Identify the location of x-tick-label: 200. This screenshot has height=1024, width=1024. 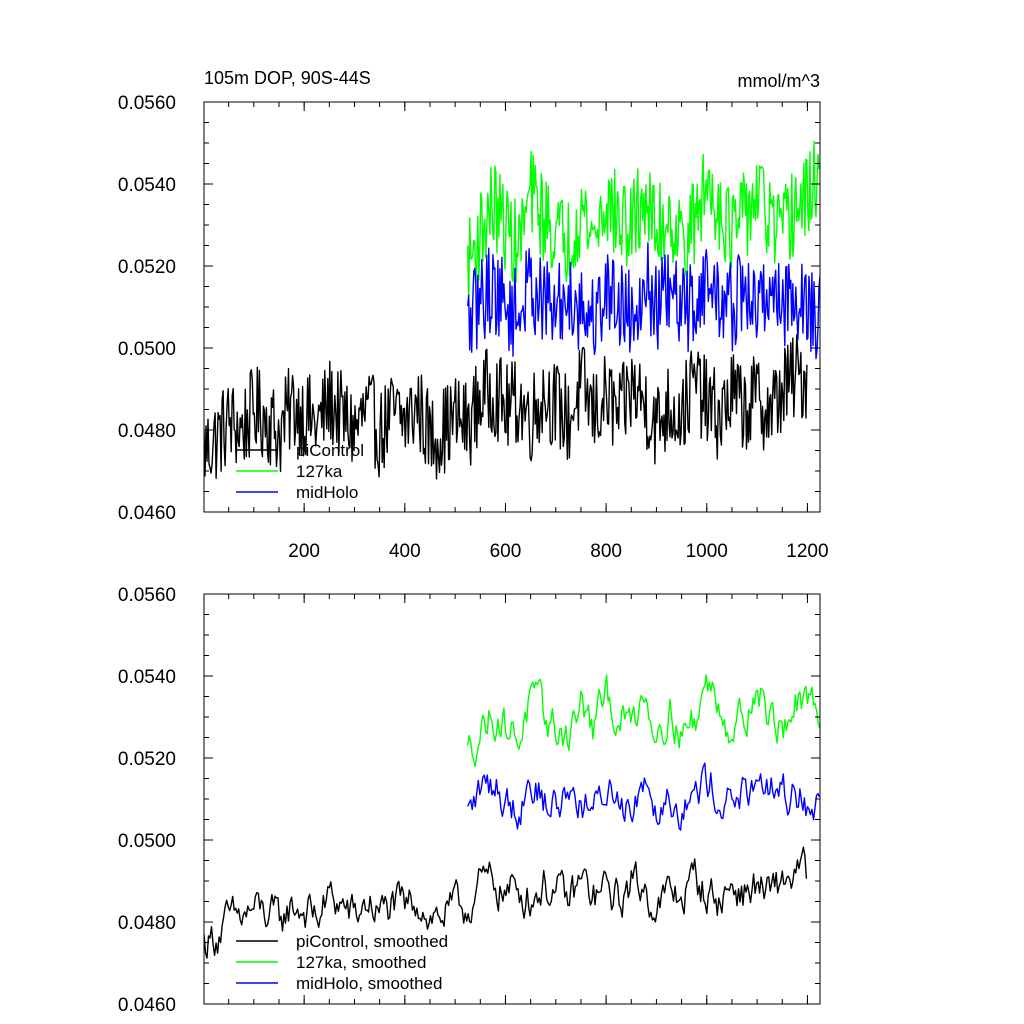
(304, 551).